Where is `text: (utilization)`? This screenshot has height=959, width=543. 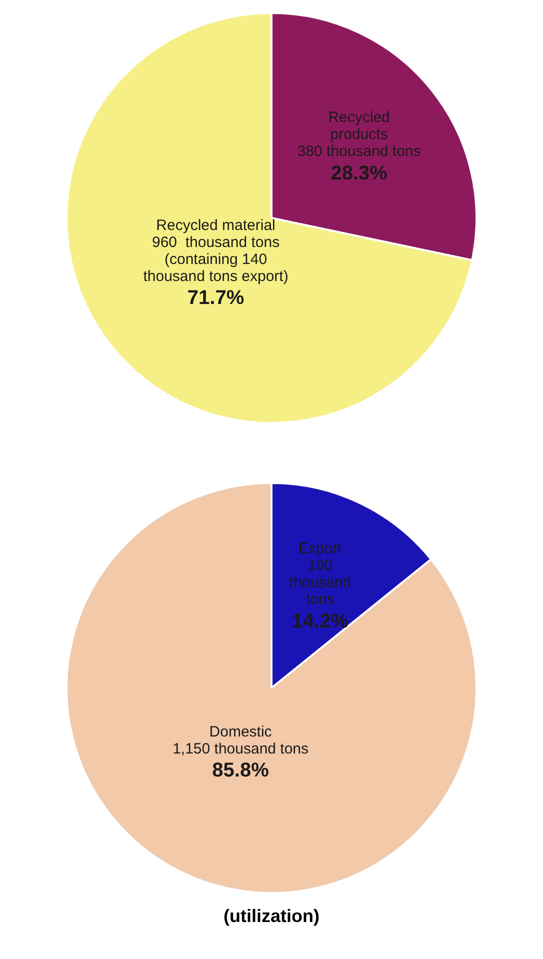
text: (utilization) is located at coordinates (271, 916).